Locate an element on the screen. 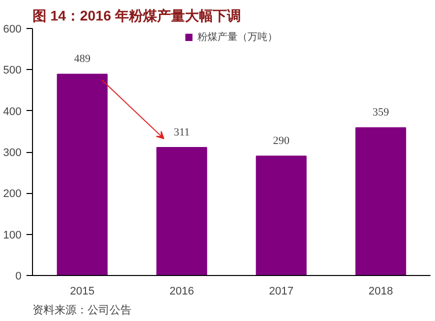  data-label: 311 is located at coordinates (182, 132).